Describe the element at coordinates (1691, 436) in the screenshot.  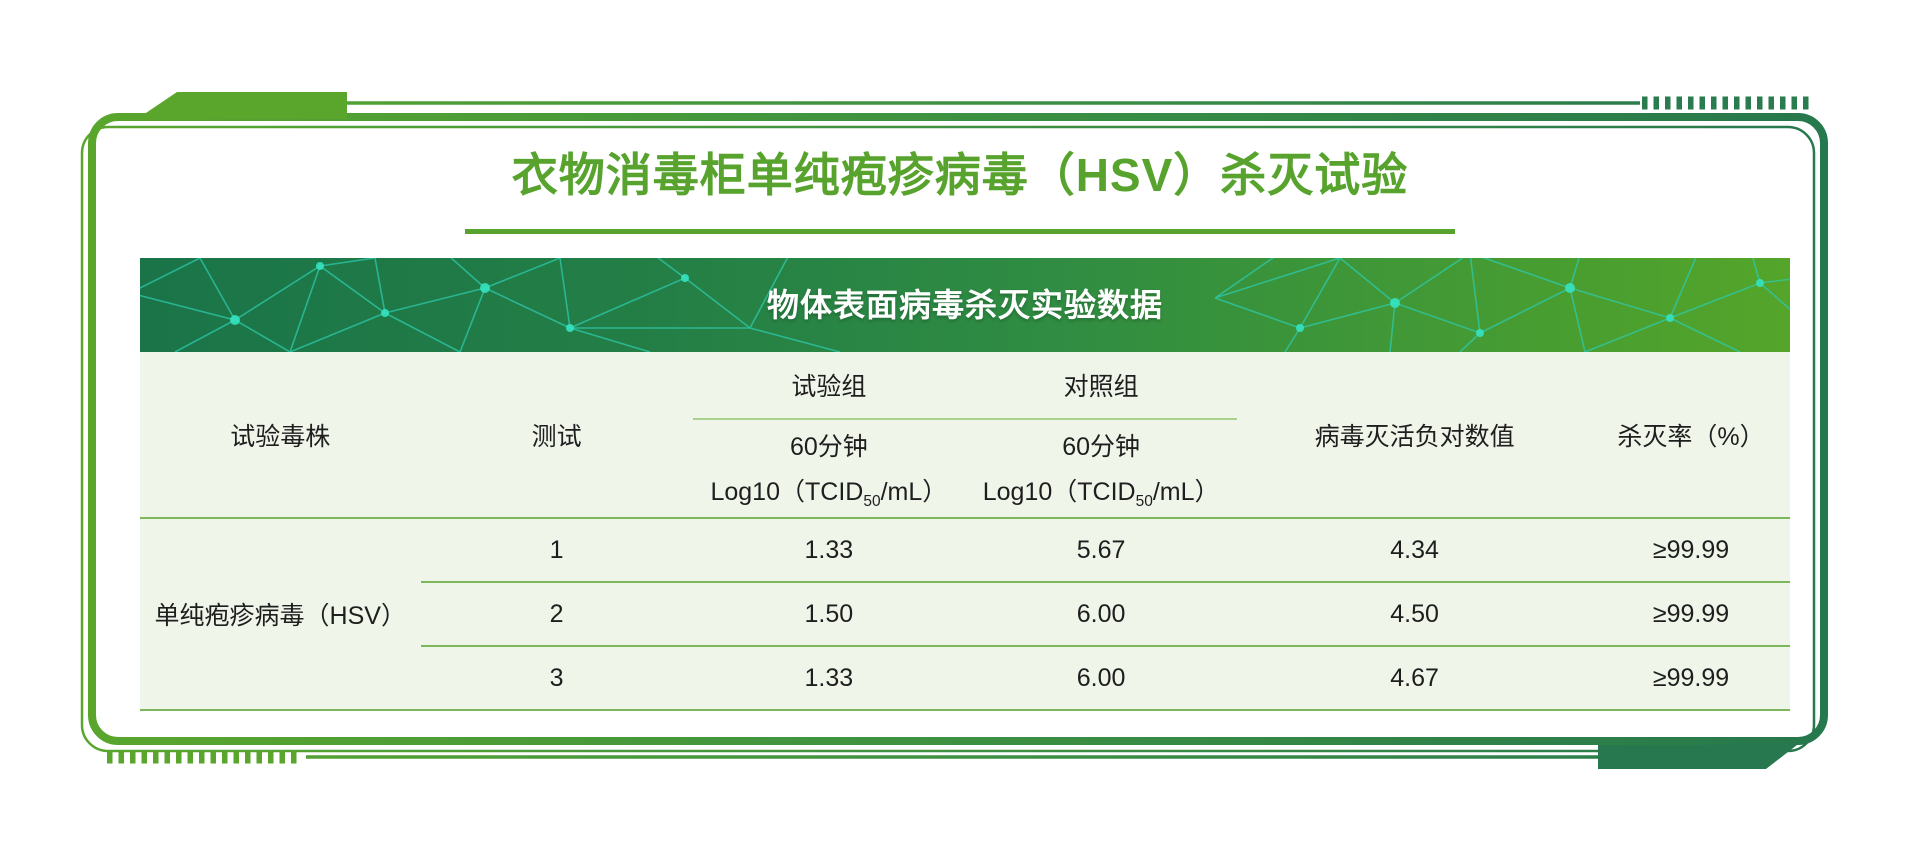
I see `header-kill-rate: 杀灭率（%）` at that location.